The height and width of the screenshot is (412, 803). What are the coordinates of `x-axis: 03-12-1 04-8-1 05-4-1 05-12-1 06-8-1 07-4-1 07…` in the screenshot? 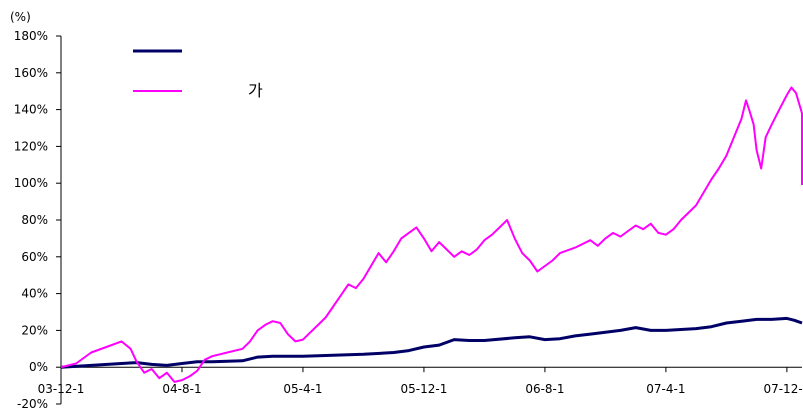 It's located at (420, 381).